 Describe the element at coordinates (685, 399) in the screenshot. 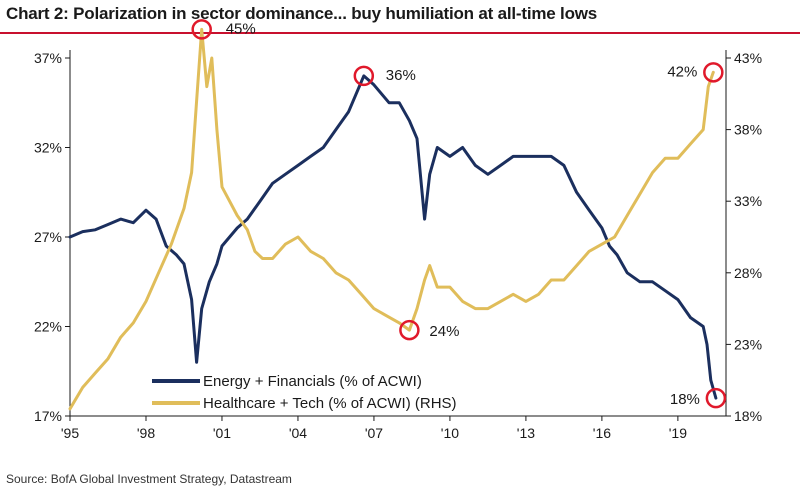

I see `annotation-label-18: 18%` at that location.